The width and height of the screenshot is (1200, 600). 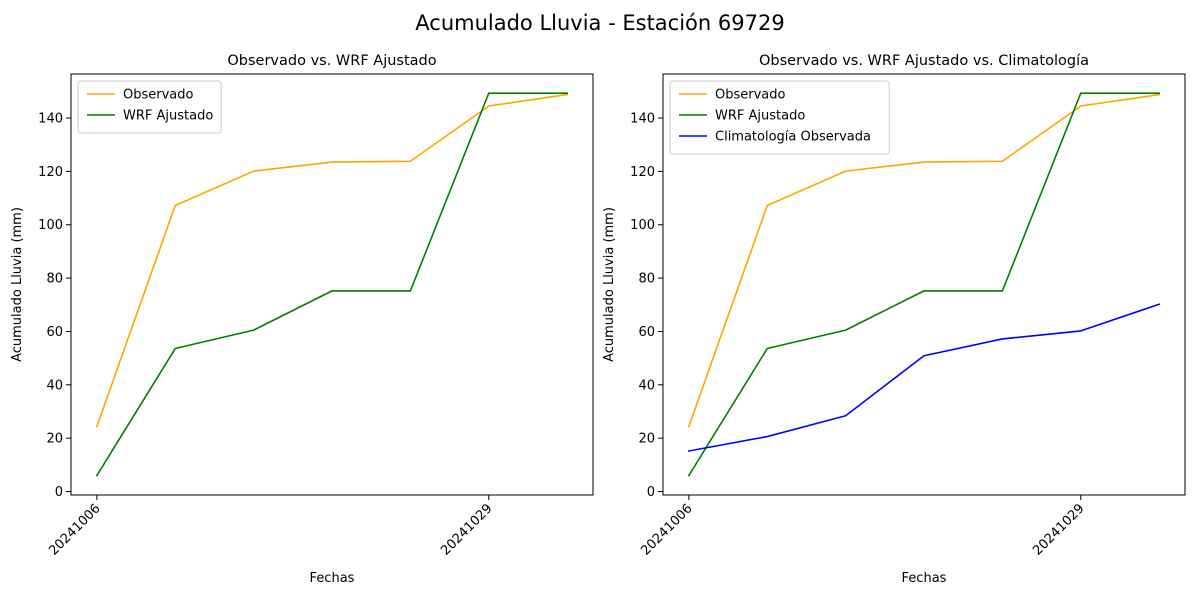 What do you see at coordinates (924, 377) in the screenshot?
I see `series-line-climatolog-a-observada` at bounding box center [924, 377].